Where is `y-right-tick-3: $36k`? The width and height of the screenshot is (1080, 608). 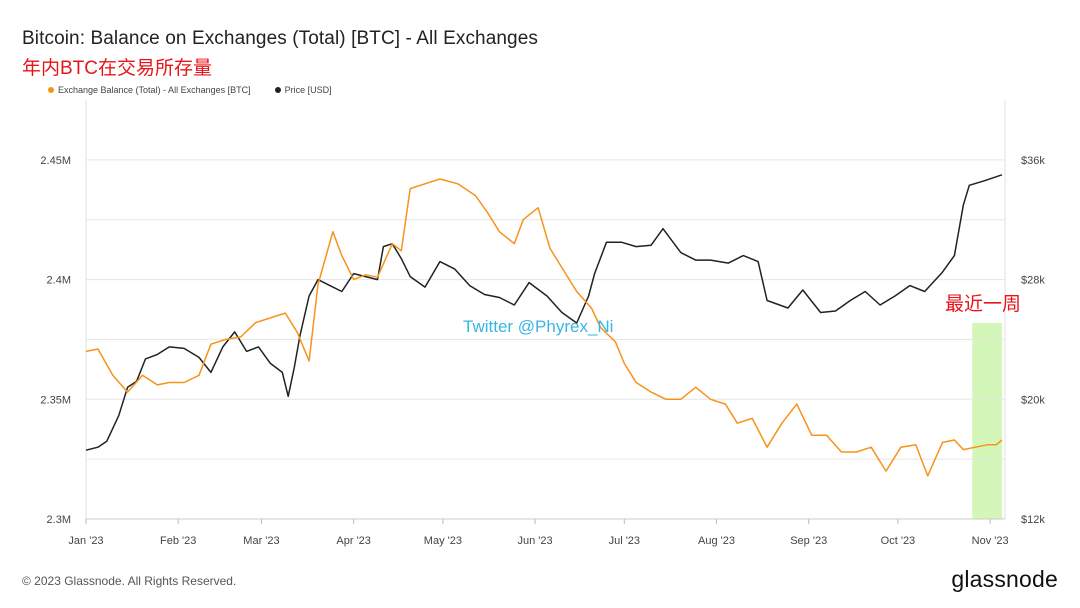
y-right-tick-3: $36k is located at coordinates (1033, 161).